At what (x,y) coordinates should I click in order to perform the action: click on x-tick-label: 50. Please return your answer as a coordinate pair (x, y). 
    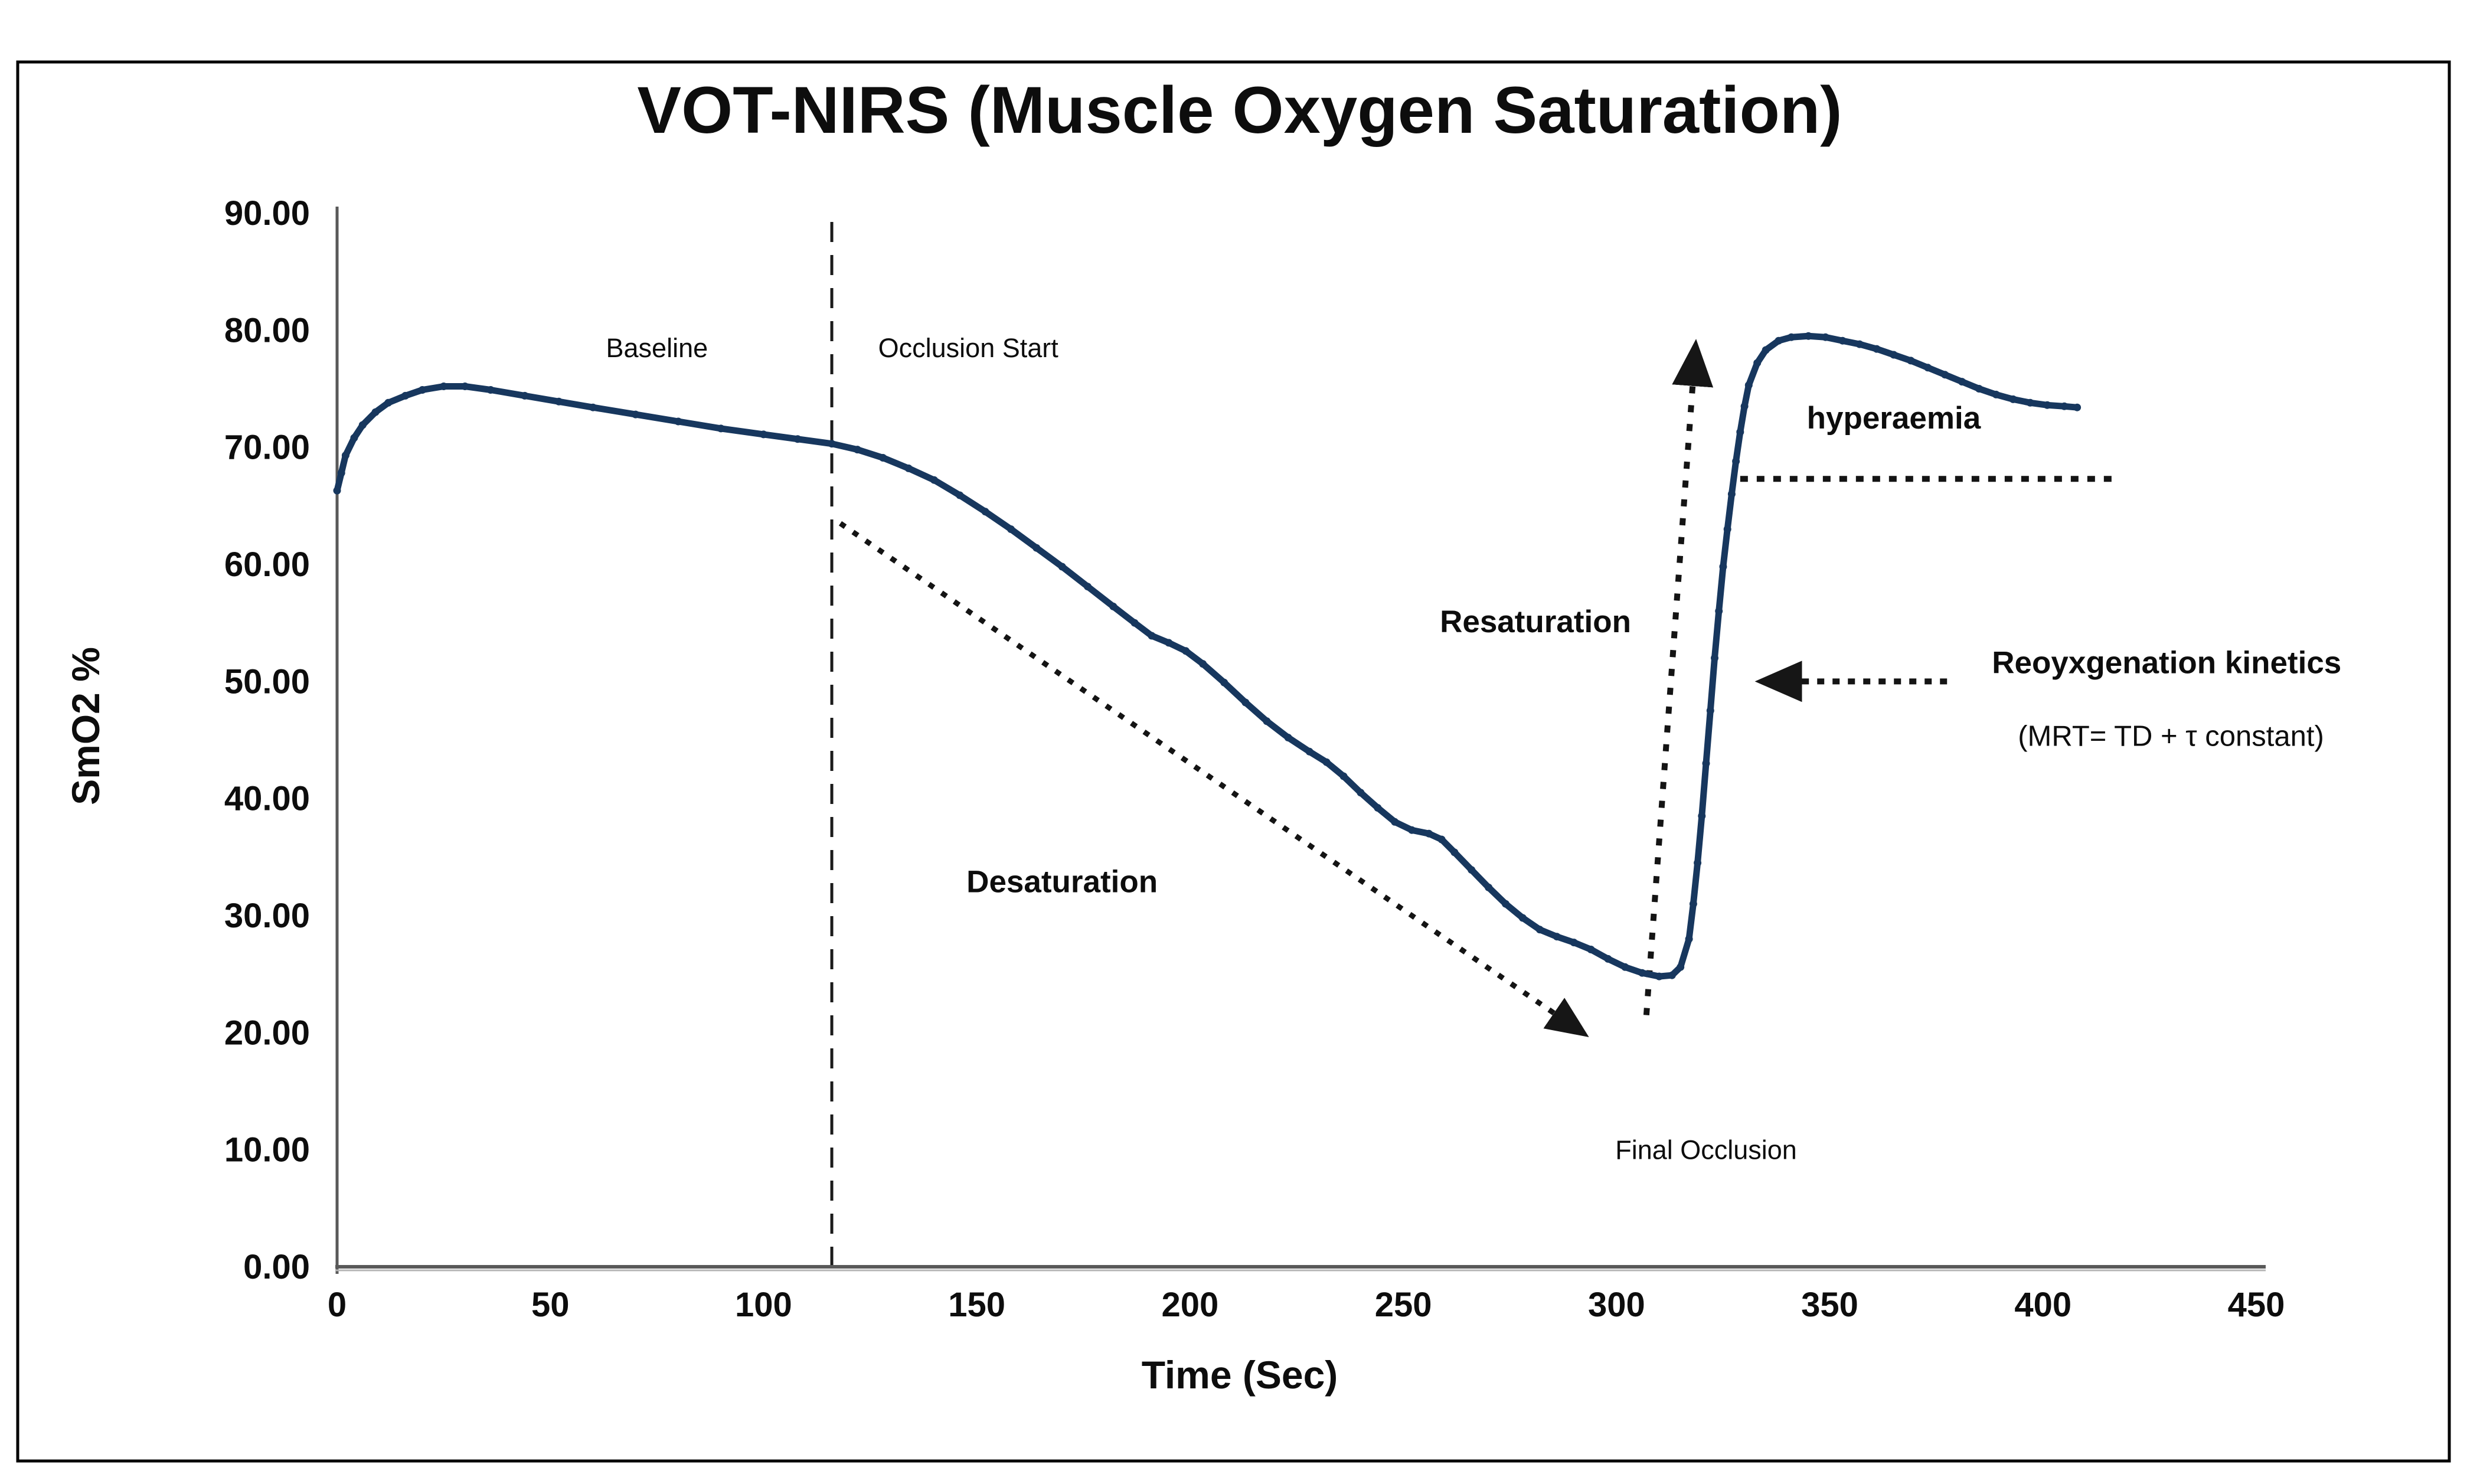
    Looking at the image, I should click on (550, 1305).